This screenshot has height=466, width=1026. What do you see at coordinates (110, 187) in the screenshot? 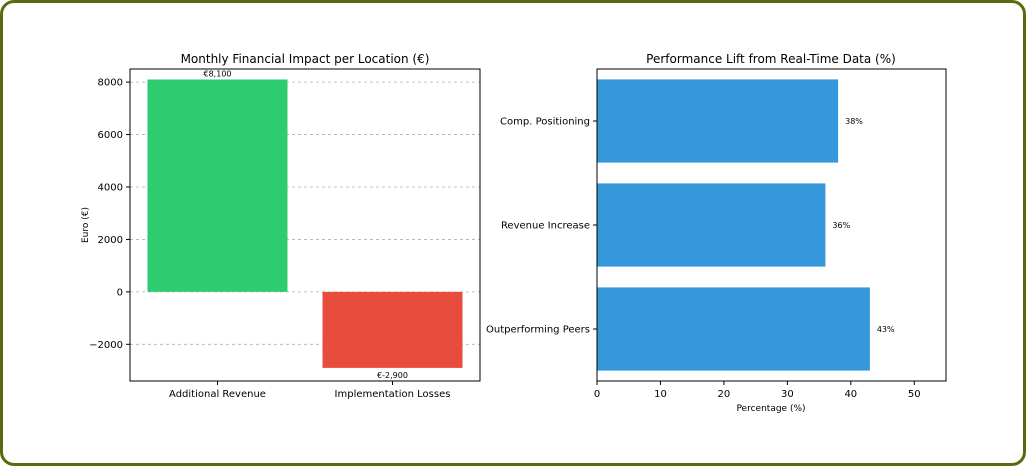
I see `y-tick-label: 4000` at bounding box center [110, 187].